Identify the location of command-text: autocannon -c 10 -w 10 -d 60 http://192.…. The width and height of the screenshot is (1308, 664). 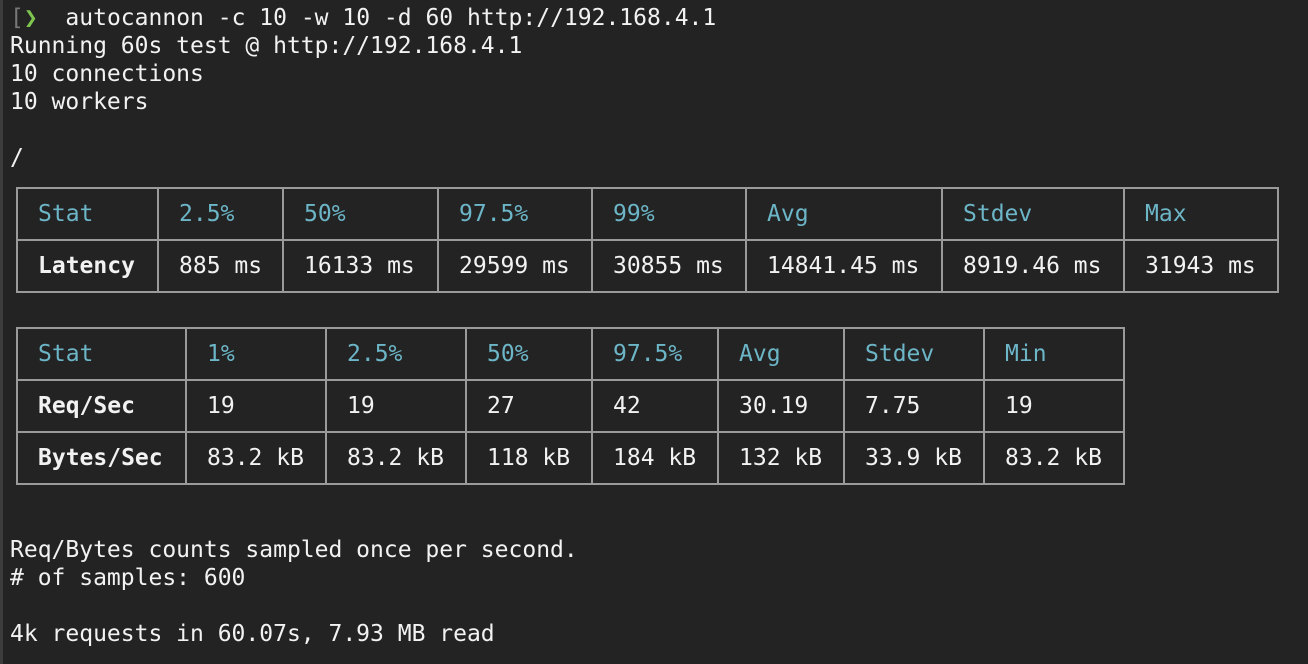
(391, 18).